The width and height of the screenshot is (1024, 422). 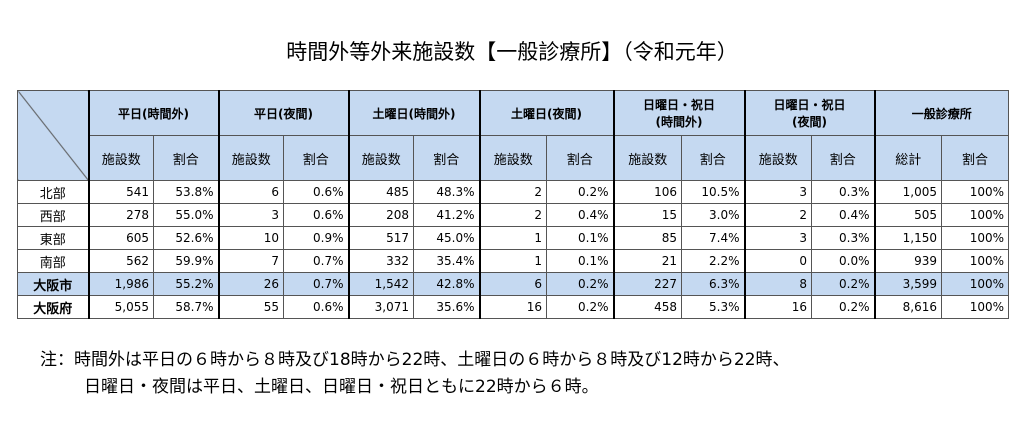 I want to click on cell: 6, so click(x=512, y=284).